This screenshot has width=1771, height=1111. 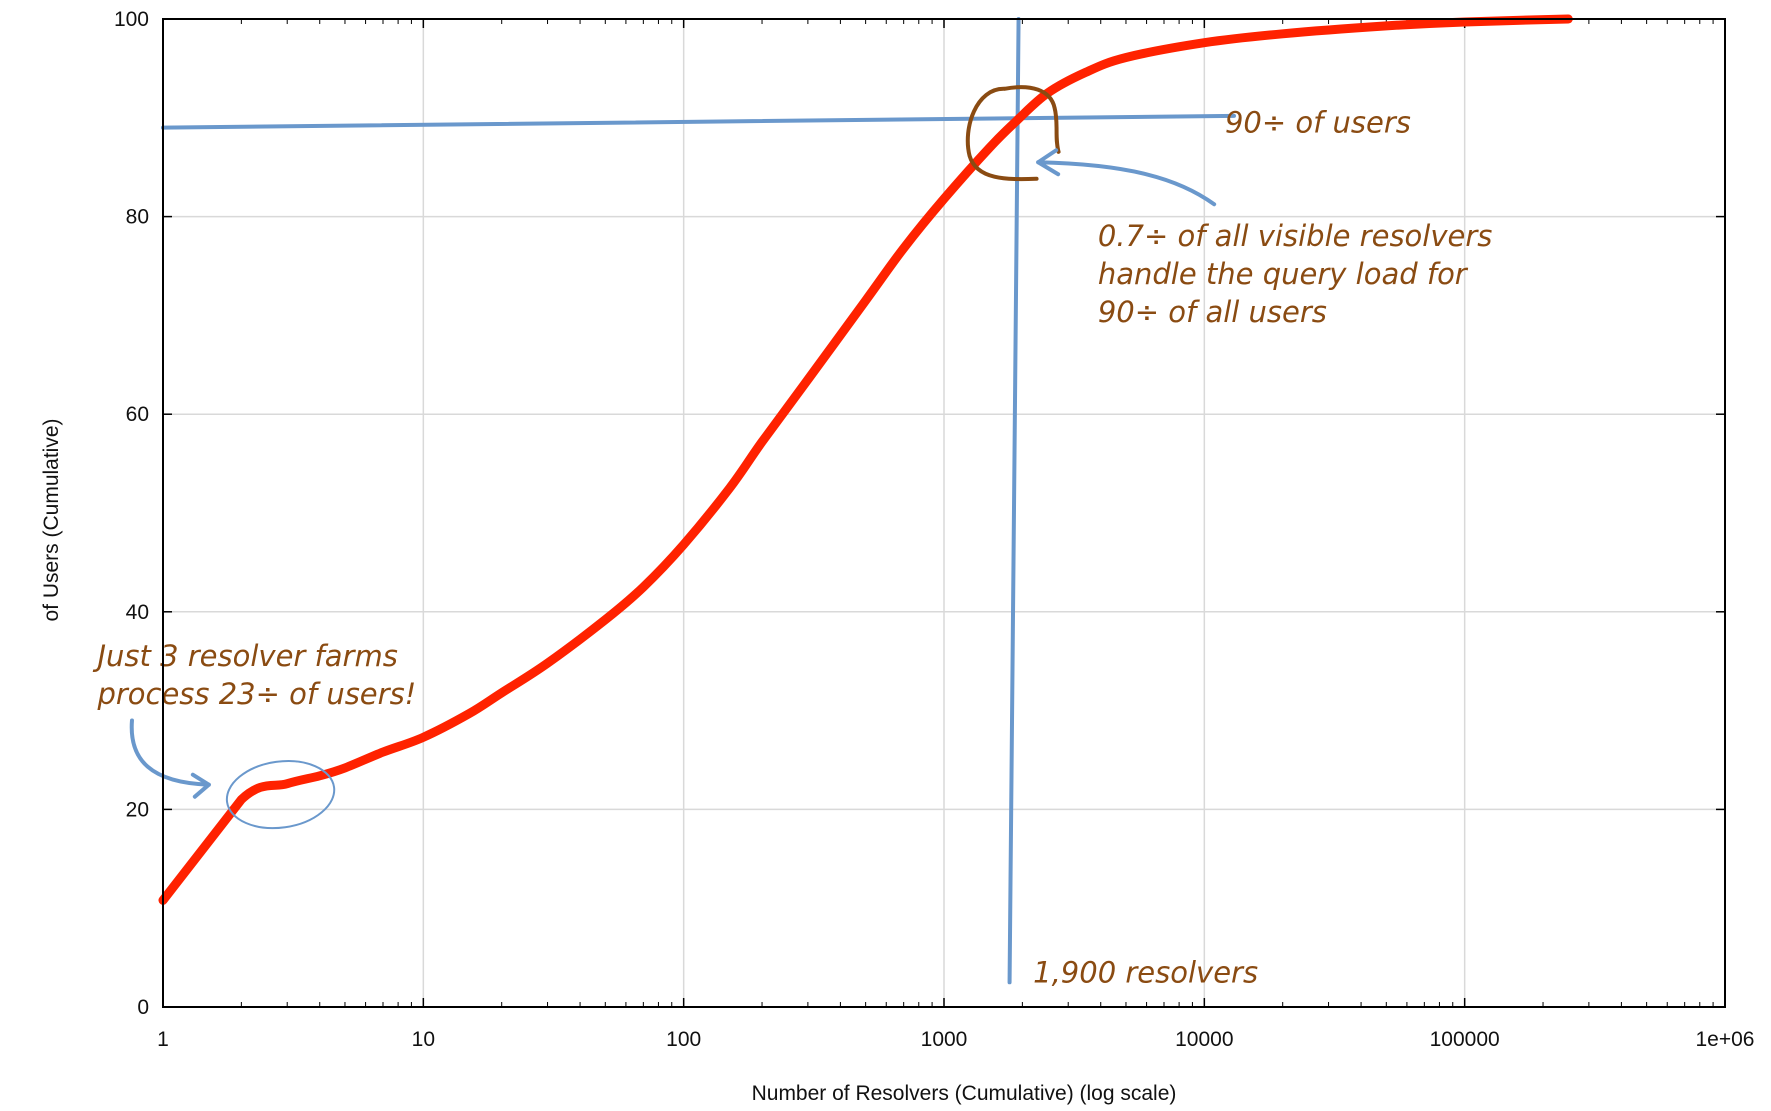 I want to click on annotation-line: 90÷ of users, so click(x=1318, y=123).